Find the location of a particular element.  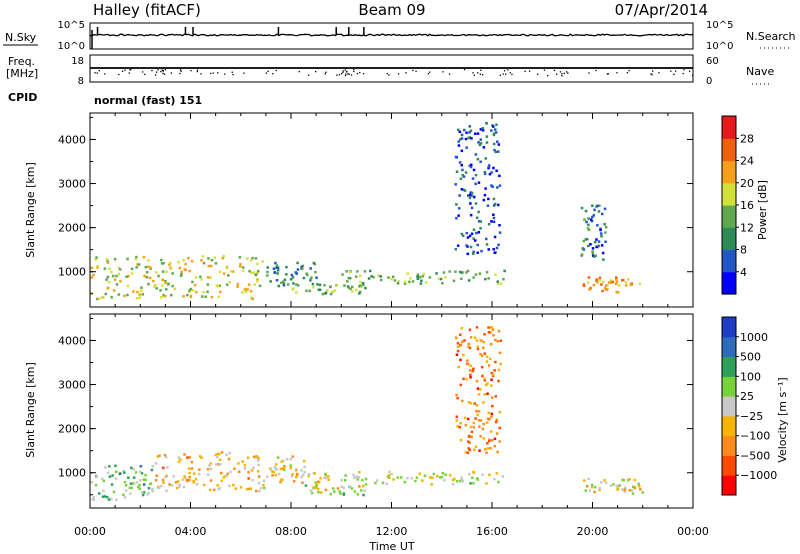

power-colorbar-tick-label: 20 is located at coordinates (747, 183).